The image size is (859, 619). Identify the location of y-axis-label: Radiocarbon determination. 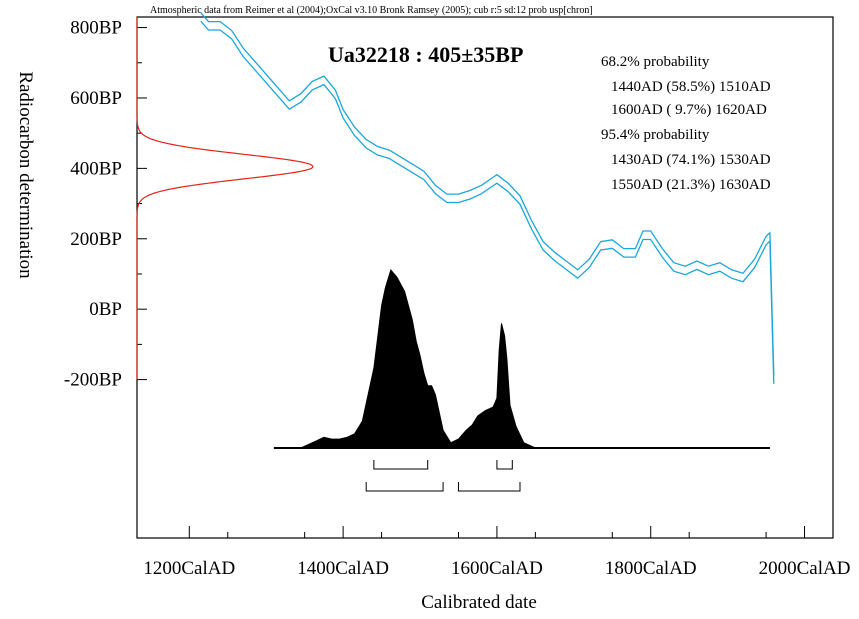
(25, 175).